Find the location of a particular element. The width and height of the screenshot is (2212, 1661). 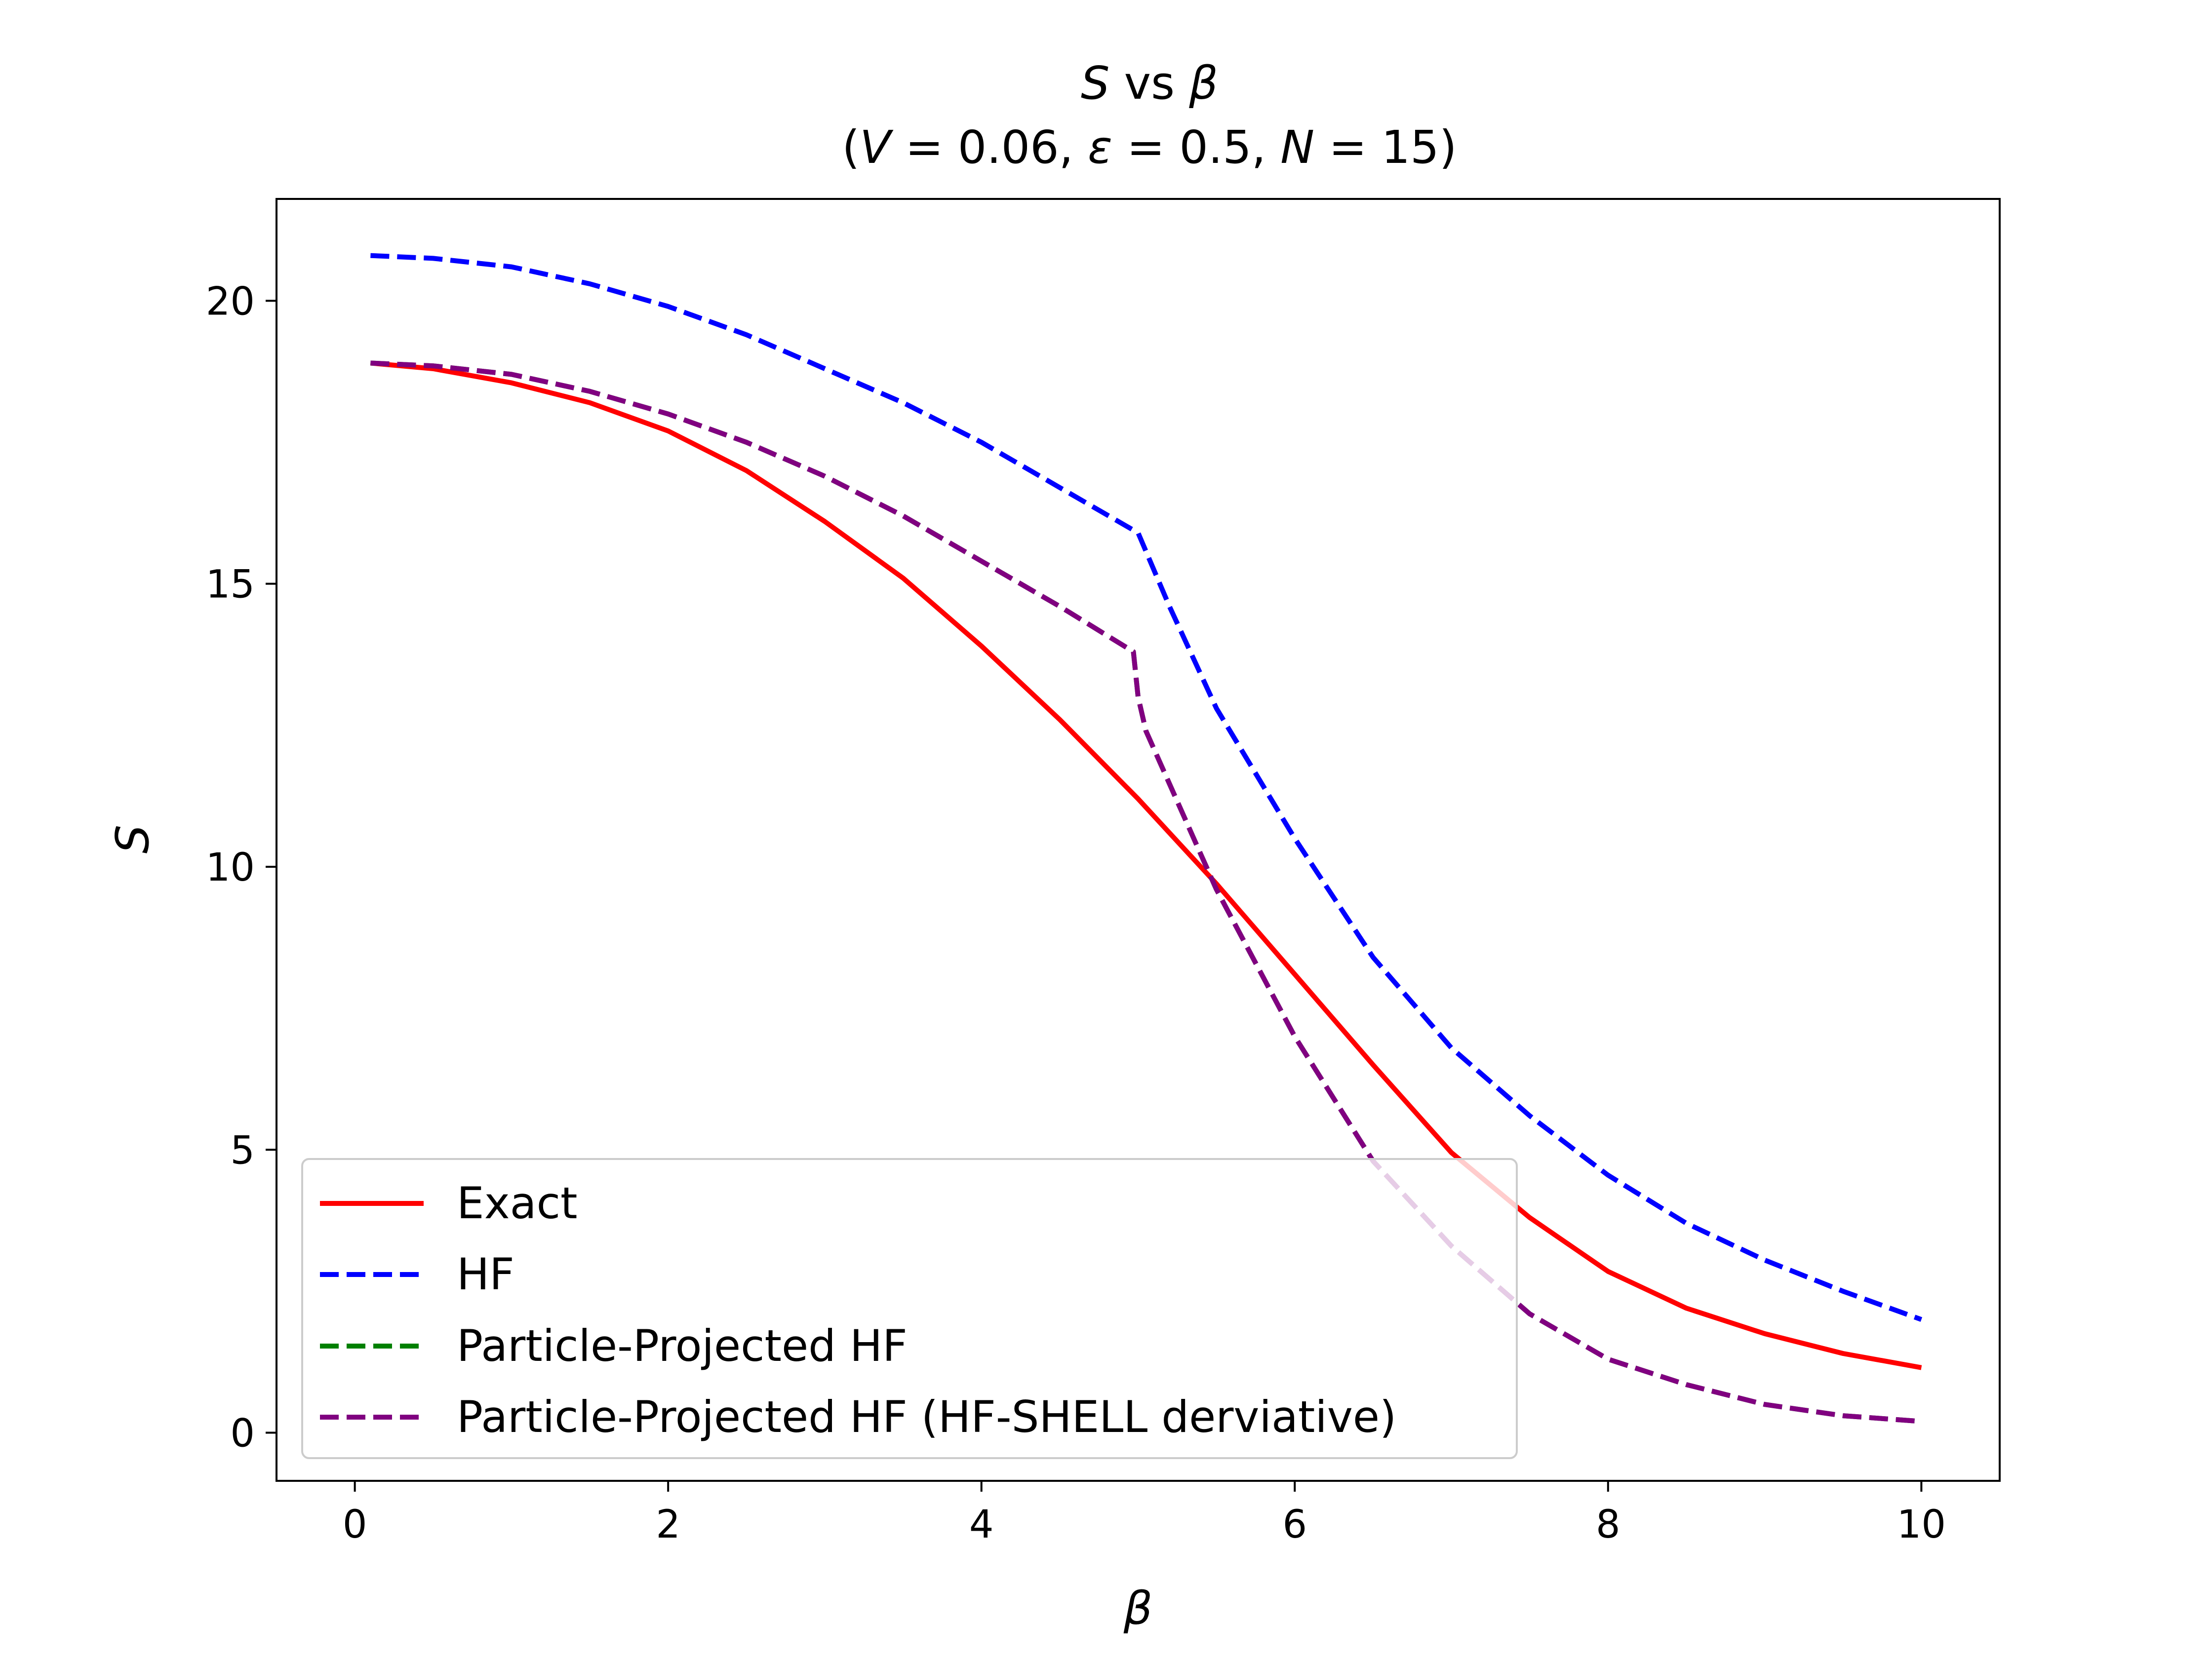

x-axis-ticks: 0 2 4 6 8 10 is located at coordinates (1144, 1514).